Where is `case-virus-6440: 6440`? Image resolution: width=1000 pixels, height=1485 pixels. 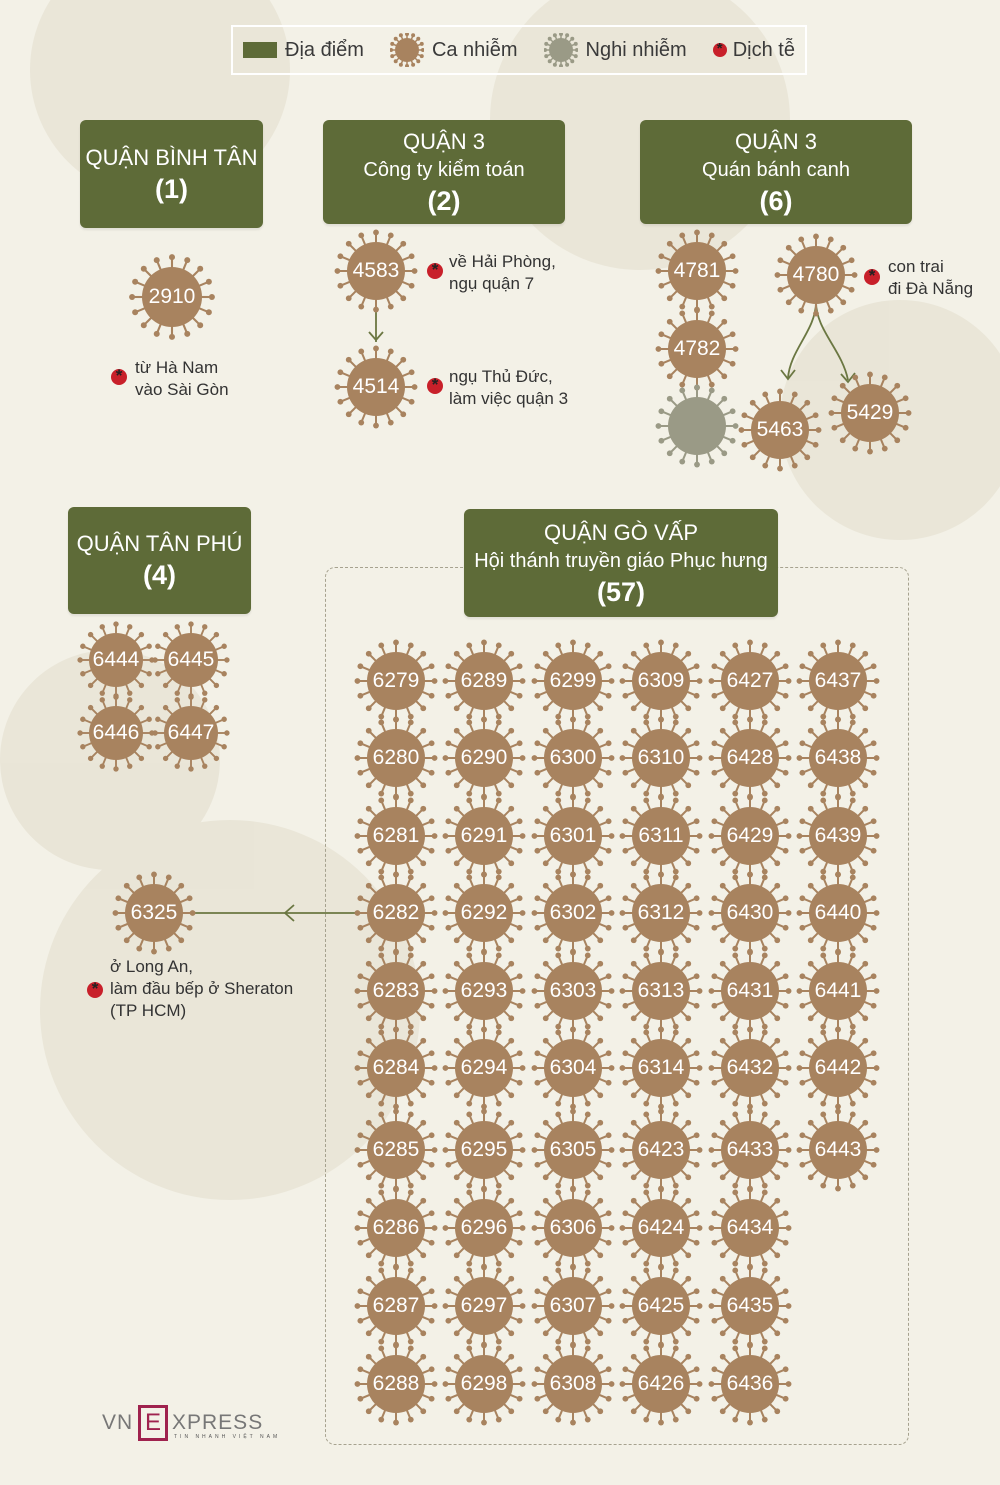
case-virus-6440: 6440 is located at coordinates (838, 913).